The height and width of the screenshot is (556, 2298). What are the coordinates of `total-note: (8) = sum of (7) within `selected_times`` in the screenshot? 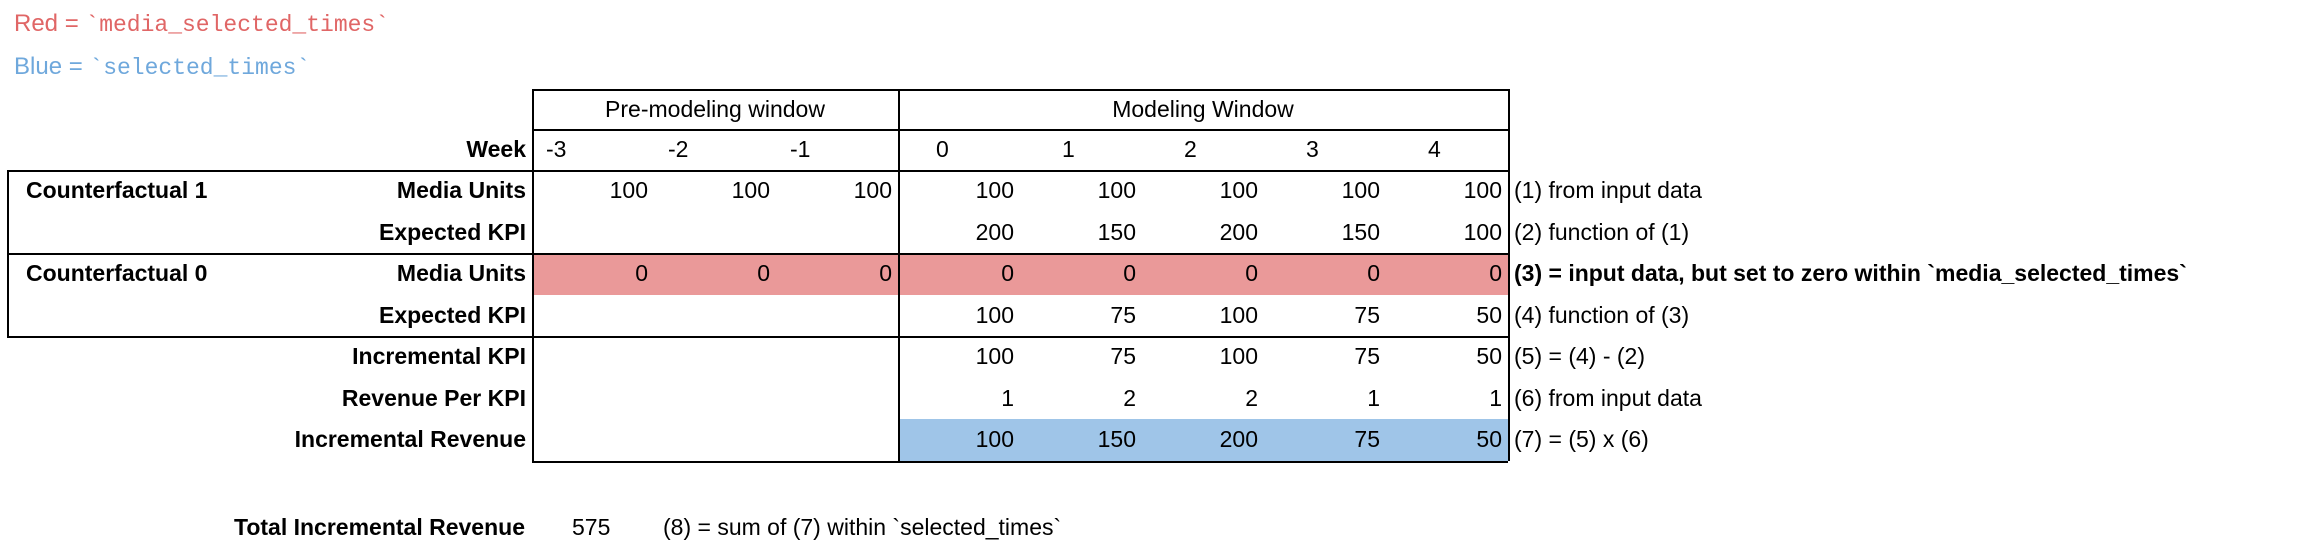 It's located at (862, 527).